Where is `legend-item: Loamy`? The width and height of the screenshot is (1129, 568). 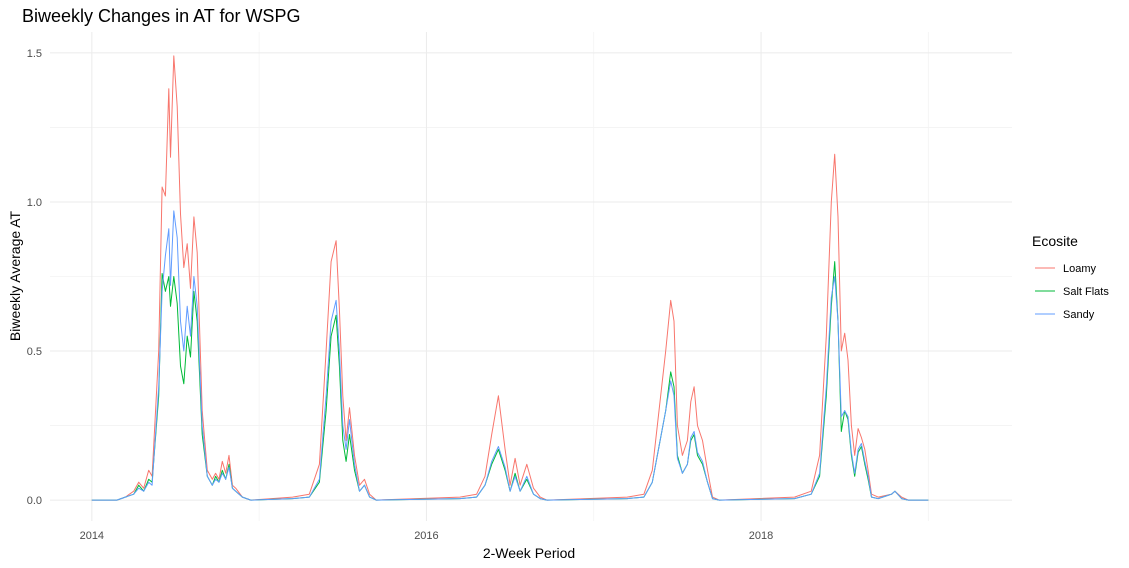
legend-item: Loamy is located at coordinates (1066, 269).